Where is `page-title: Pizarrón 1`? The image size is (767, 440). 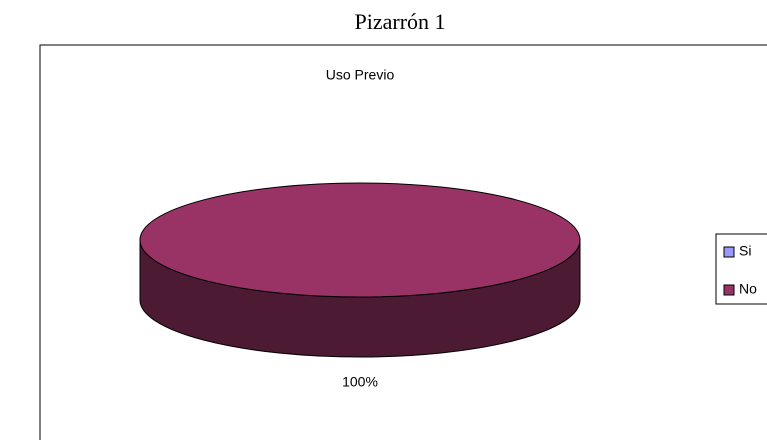
page-title: Pizarrón 1 is located at coordinates (399, 21).